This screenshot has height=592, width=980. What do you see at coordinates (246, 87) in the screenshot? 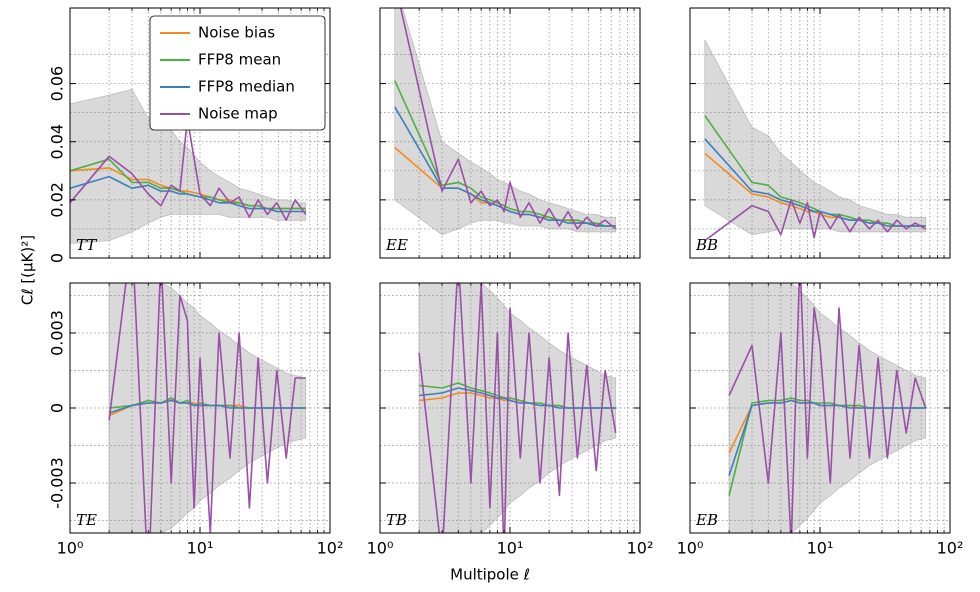
I see `legend-label: FFP8 median` at bounding box center [246, 87].